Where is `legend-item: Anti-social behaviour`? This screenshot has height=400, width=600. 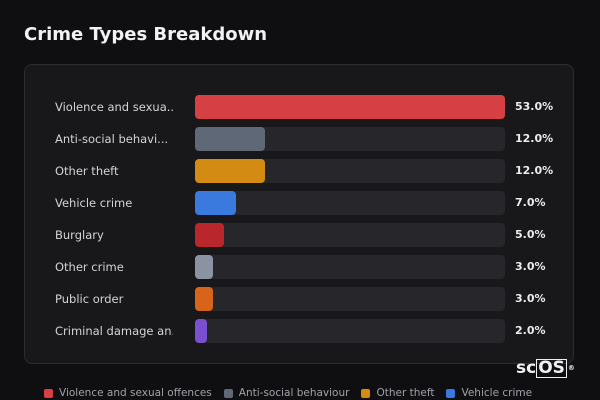
legend-item: Anti-social behaviour is located at coordinates (286, 393).